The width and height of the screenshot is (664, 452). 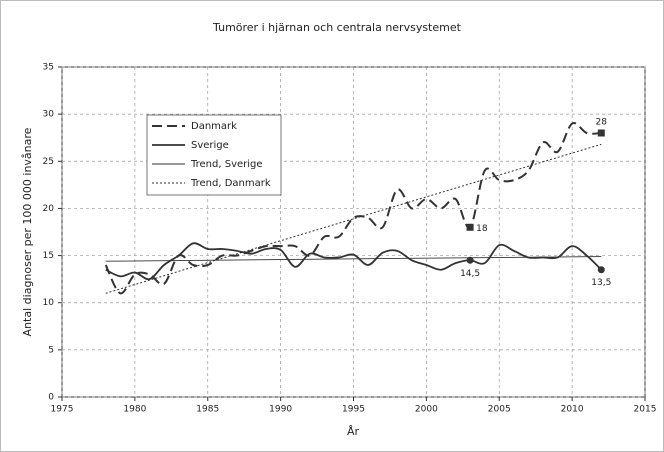 What do you see at coordinates (601, 283) in the screenshot?
I see `data-label: 13,5` at bounding box center [601, 283].